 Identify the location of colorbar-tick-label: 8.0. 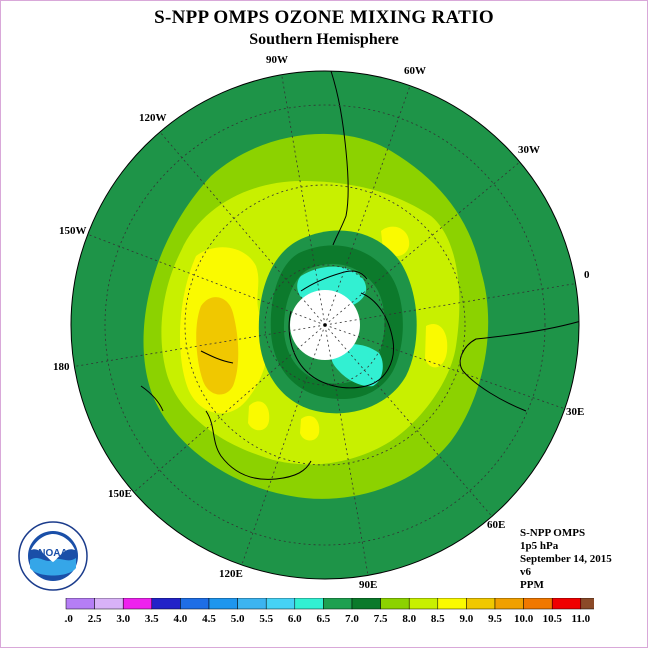
(409, 619).